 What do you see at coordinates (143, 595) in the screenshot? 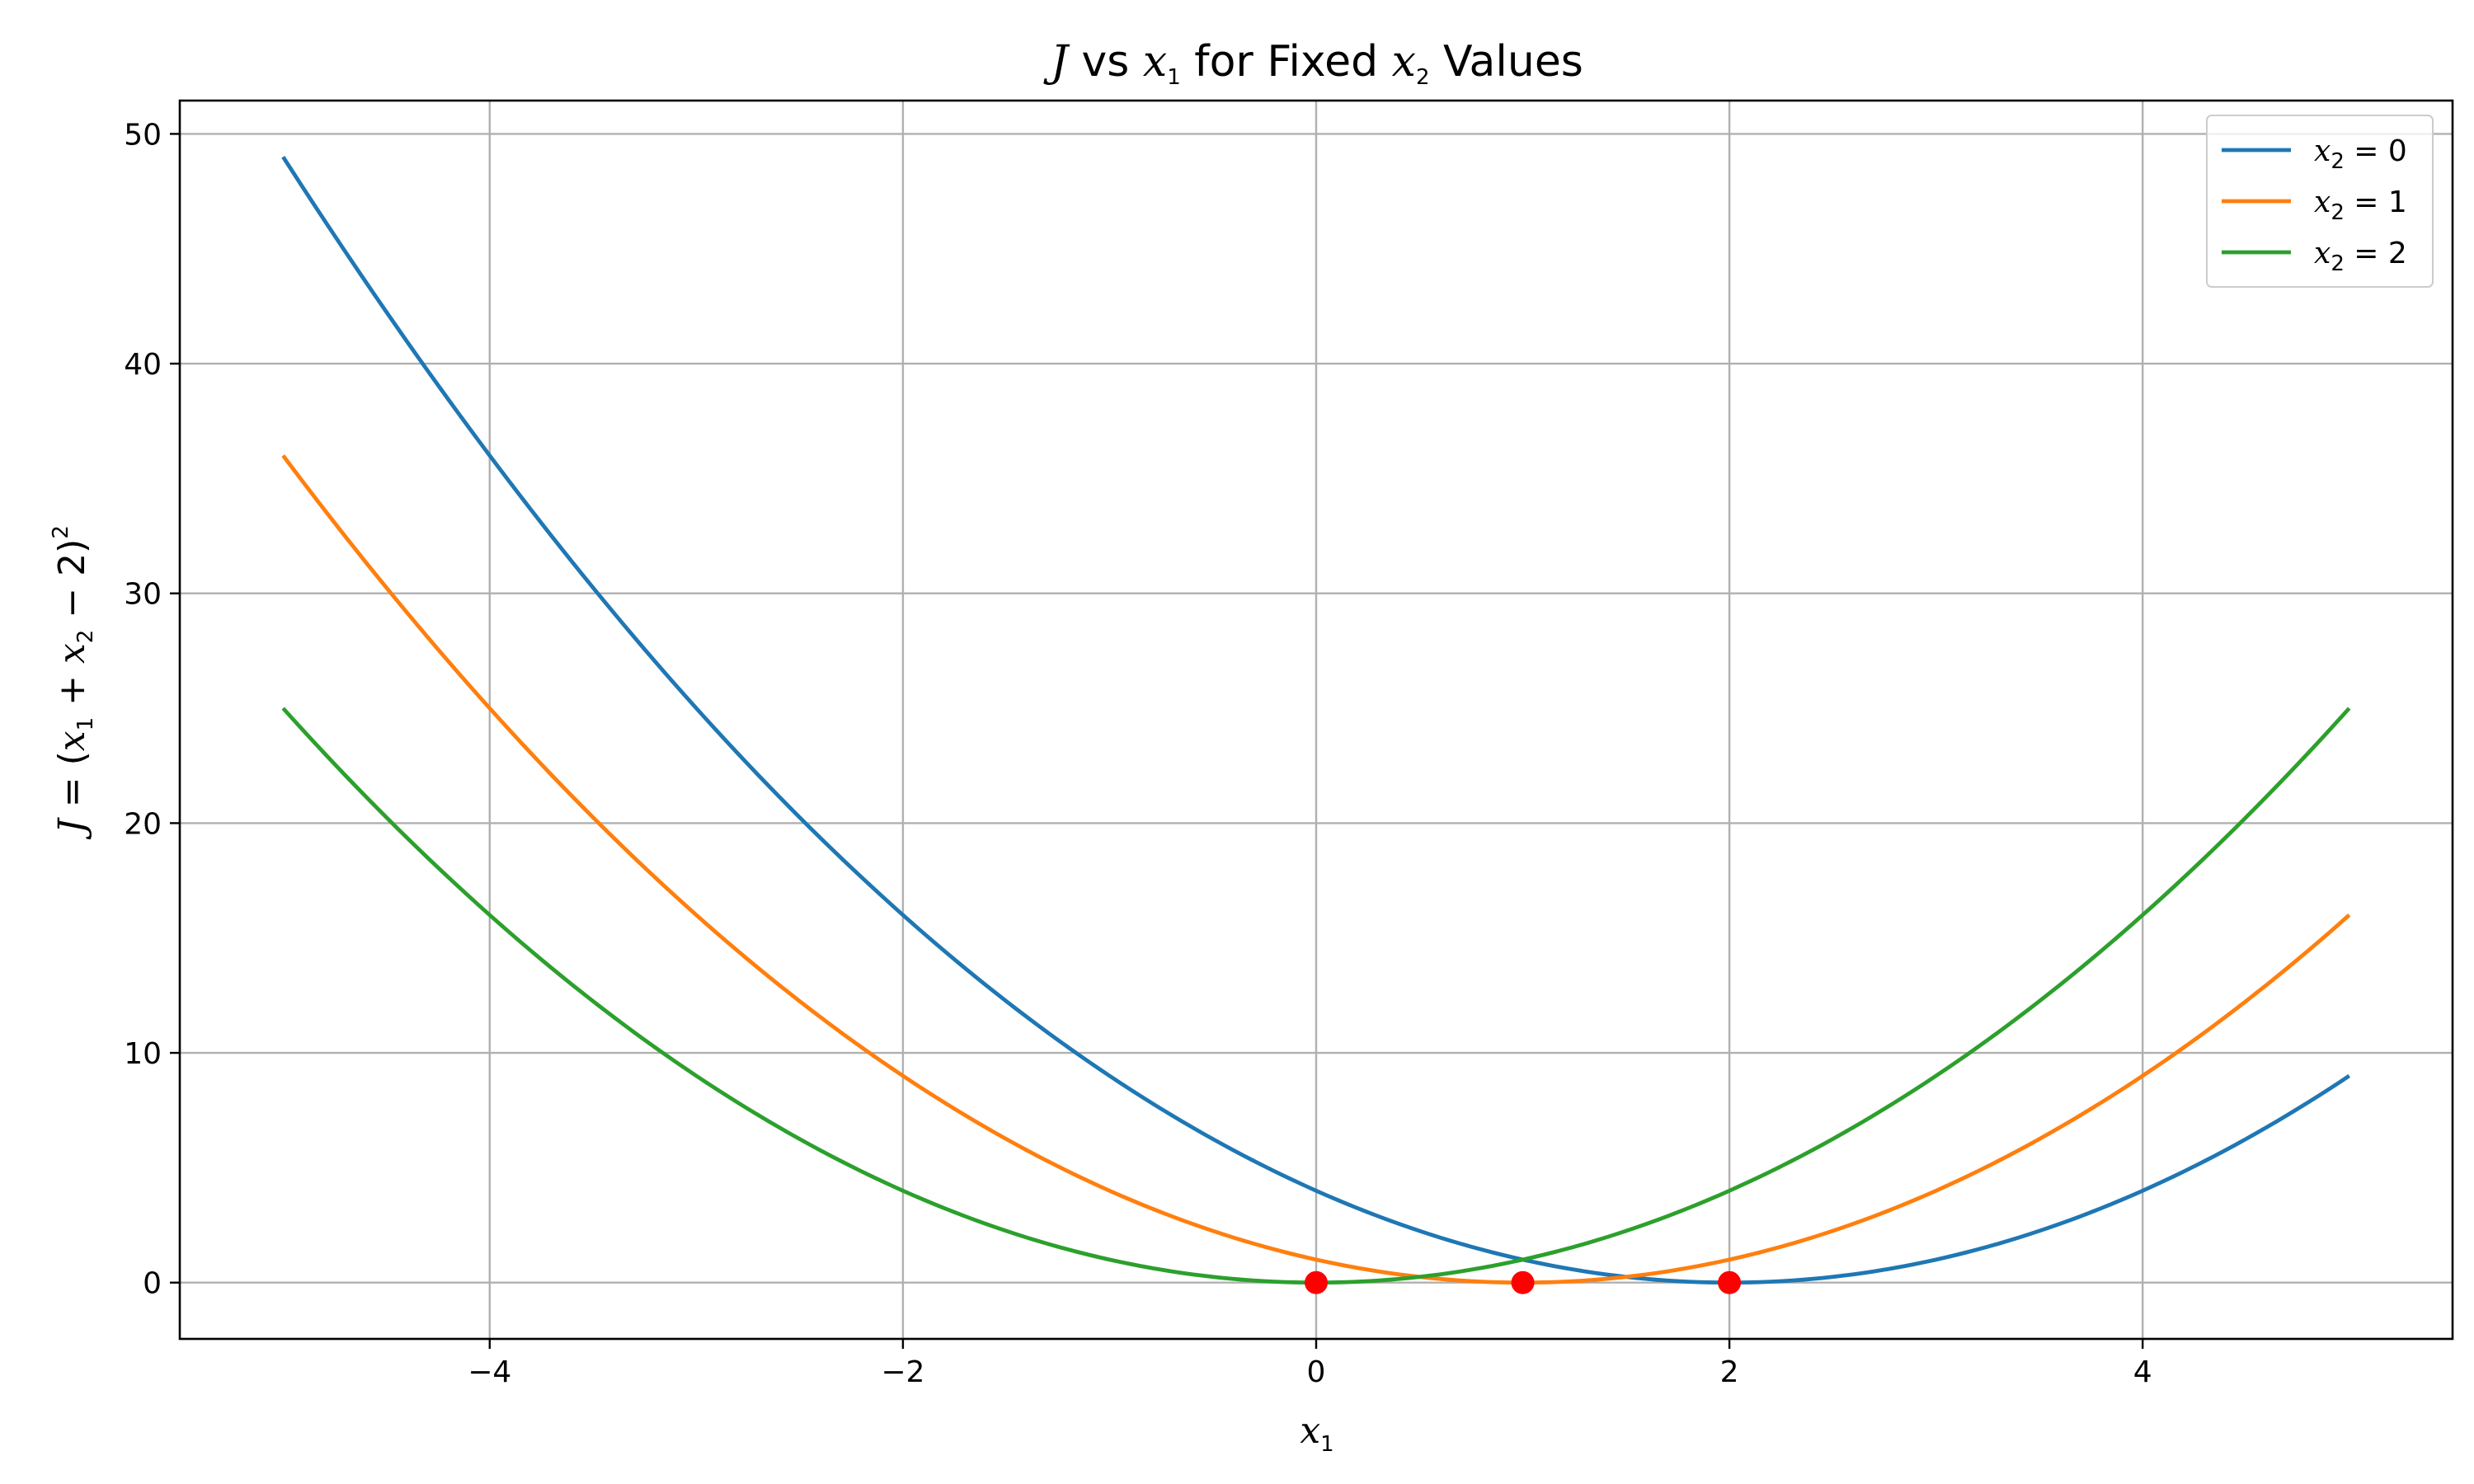
I see `y-tick-label: 30` at bounding box center [143, 595].